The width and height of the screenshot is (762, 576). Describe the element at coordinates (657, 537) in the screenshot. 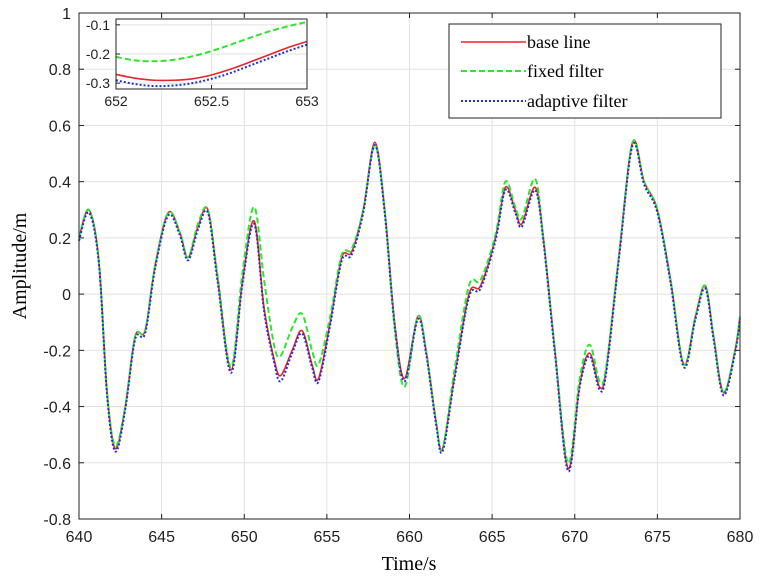

I see `x-tick-label: 675` at that location.